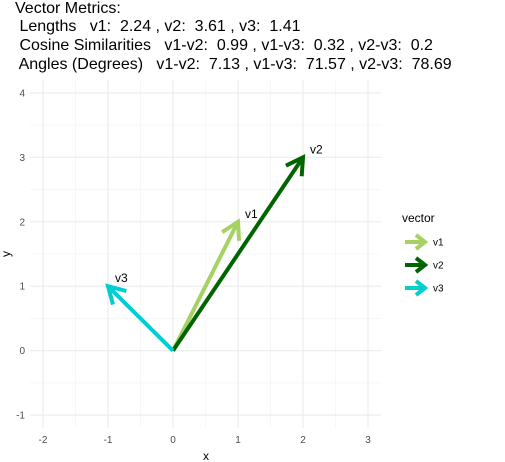  Describe the element at coordinates (20, 416) in the screenshot. I see `y-tick-label: -1` at that location.